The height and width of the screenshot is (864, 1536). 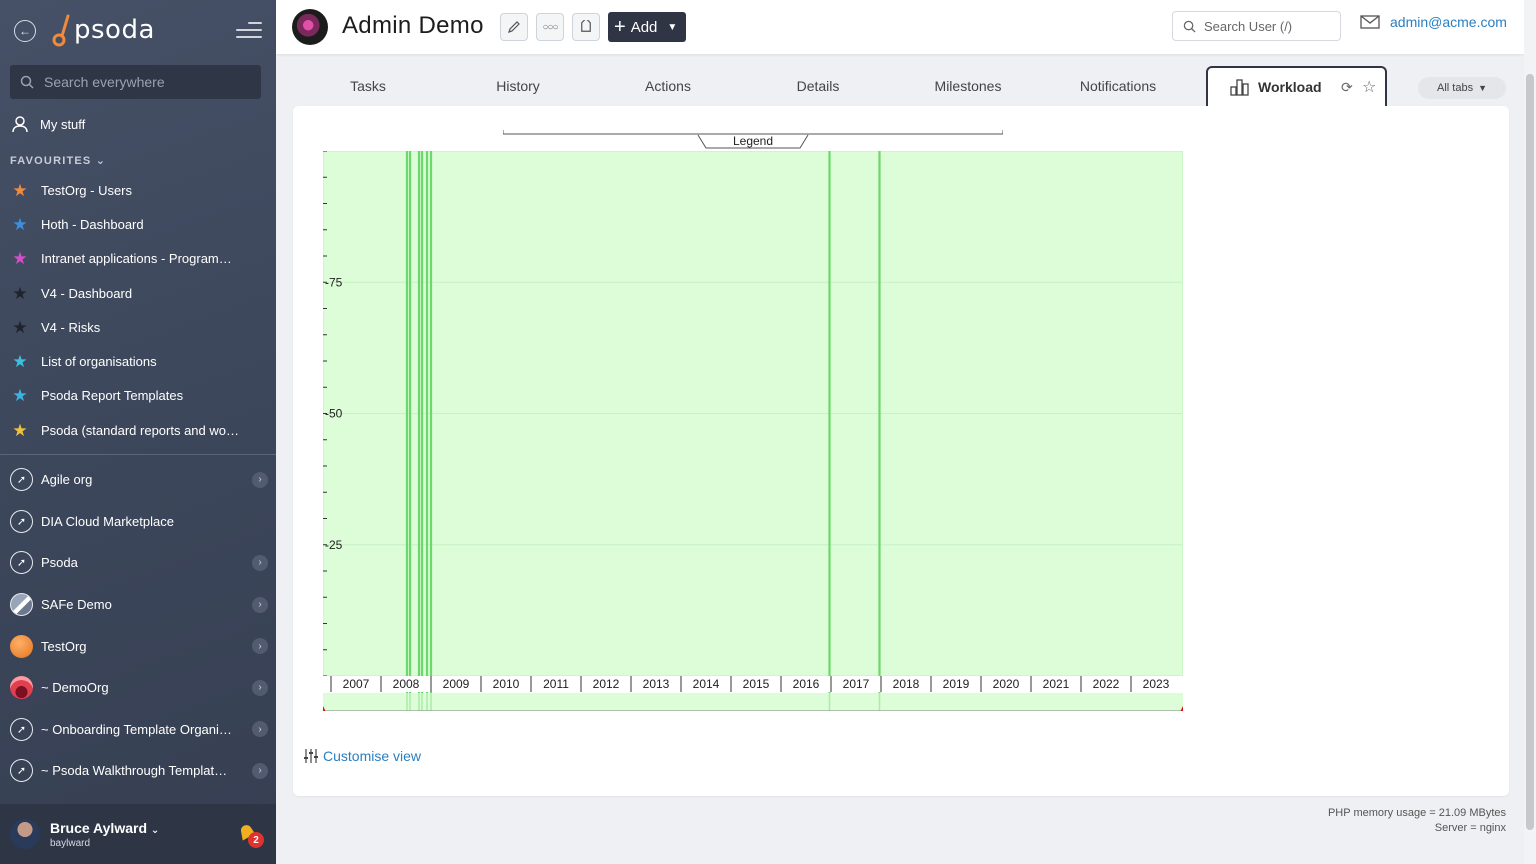 I want to click on star-icon: ☆, so click(x=1369, y=87).